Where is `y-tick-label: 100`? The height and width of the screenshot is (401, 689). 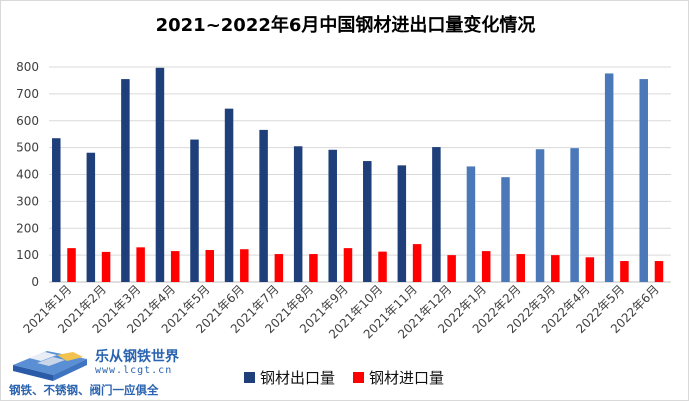
y-tick-label: 100 is located at coordinates (27, 255).